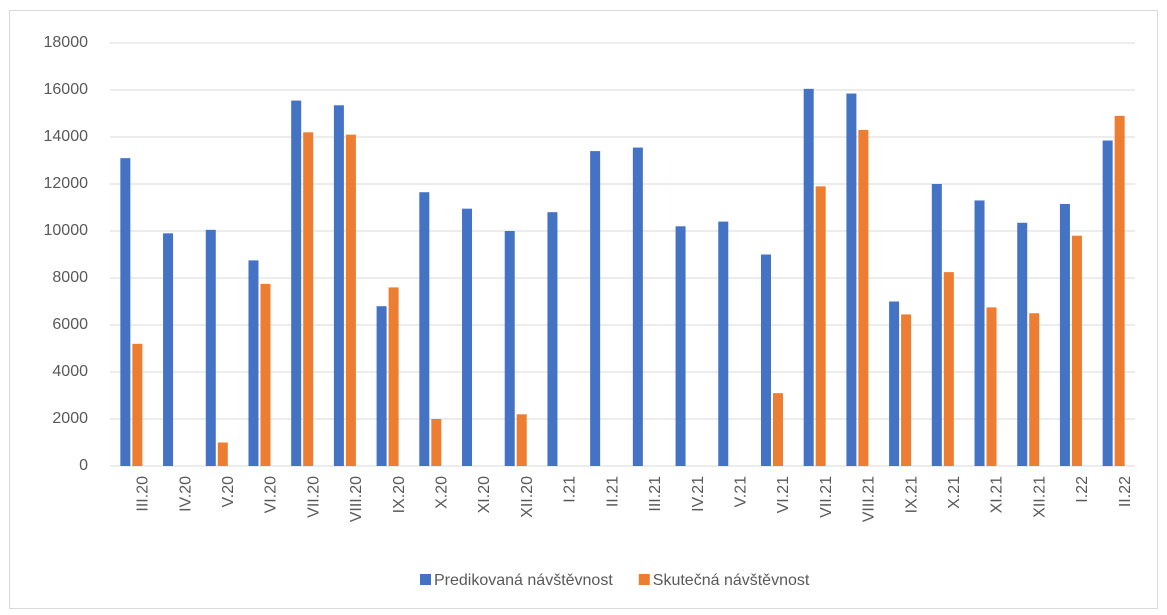 This screenshot has height=615, width=1167. I want to click on x-tick-label: VI.21, so click(783, 494).